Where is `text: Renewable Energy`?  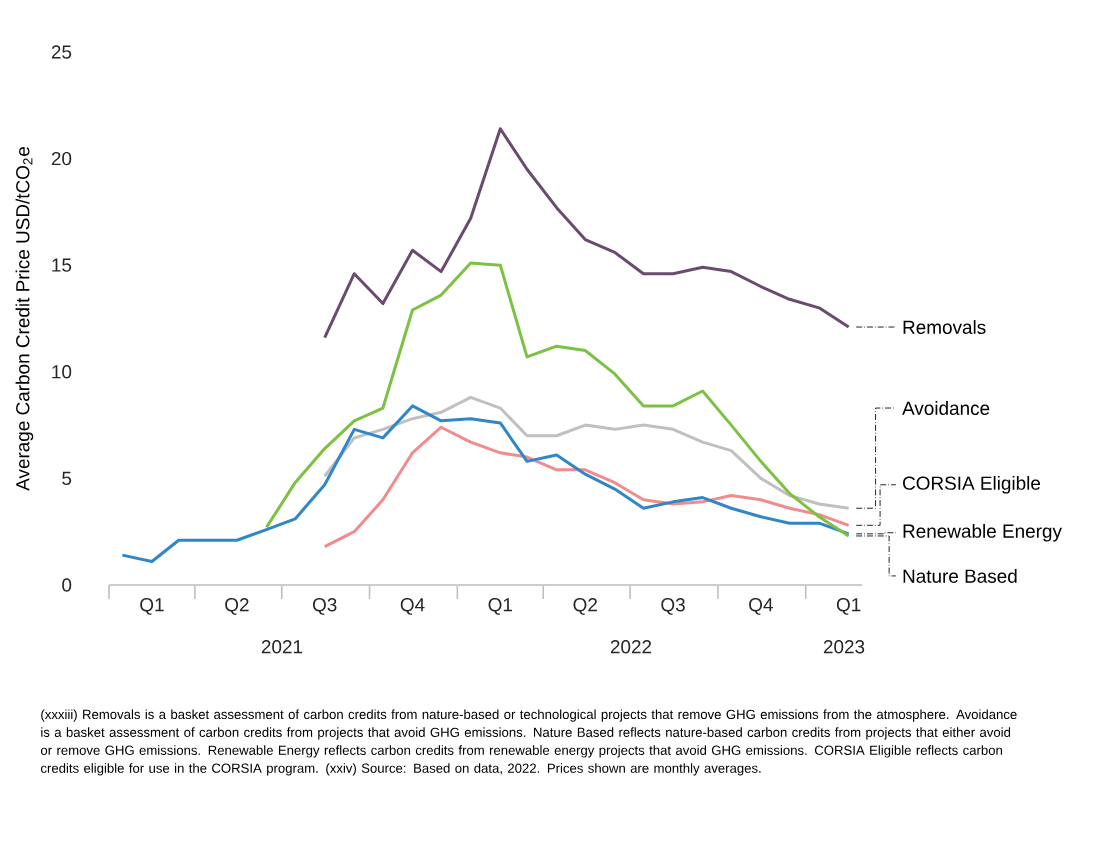
text: Renewable Energy is located at coordinates (982, 532).